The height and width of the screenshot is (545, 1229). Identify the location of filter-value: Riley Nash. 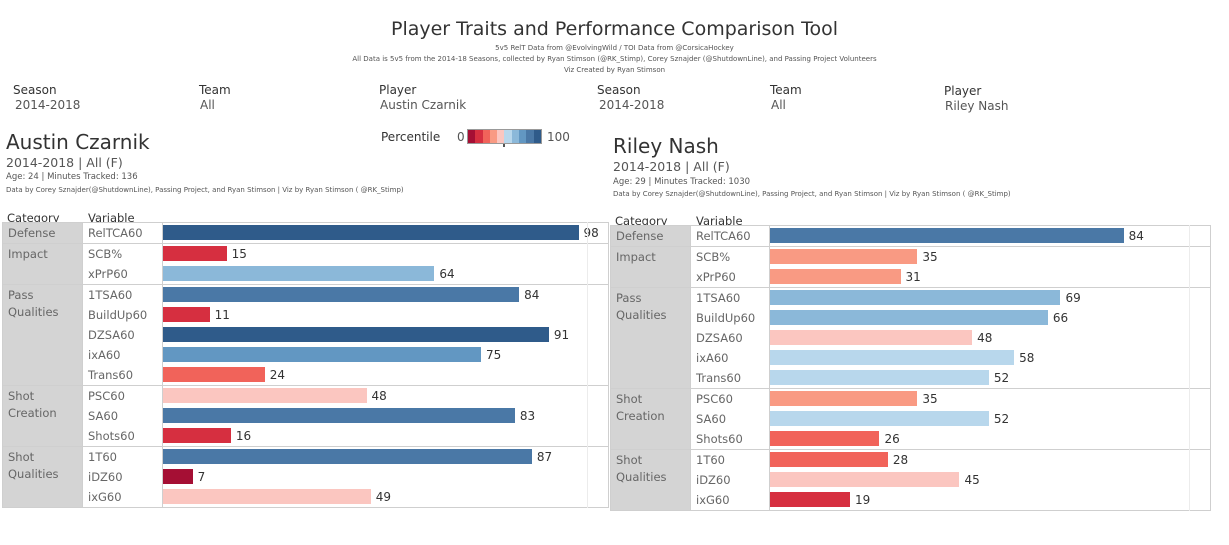
(977, 106).